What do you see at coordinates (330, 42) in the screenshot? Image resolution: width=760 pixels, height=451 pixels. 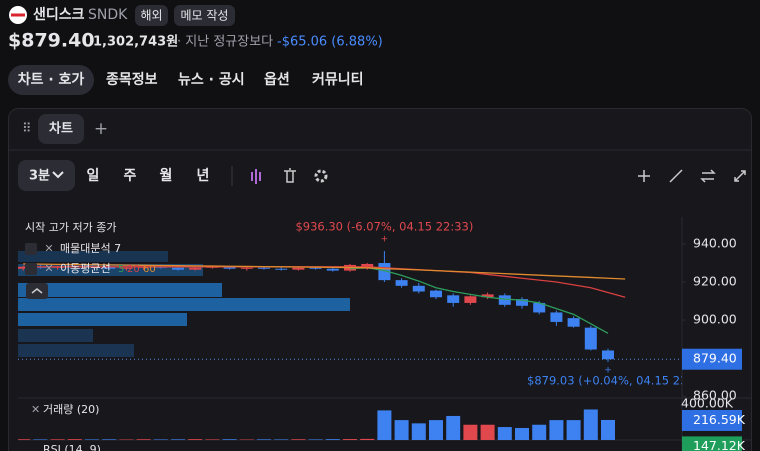 I see `change: -$65.06 (6.88%)` at bounding box center [330, 42].